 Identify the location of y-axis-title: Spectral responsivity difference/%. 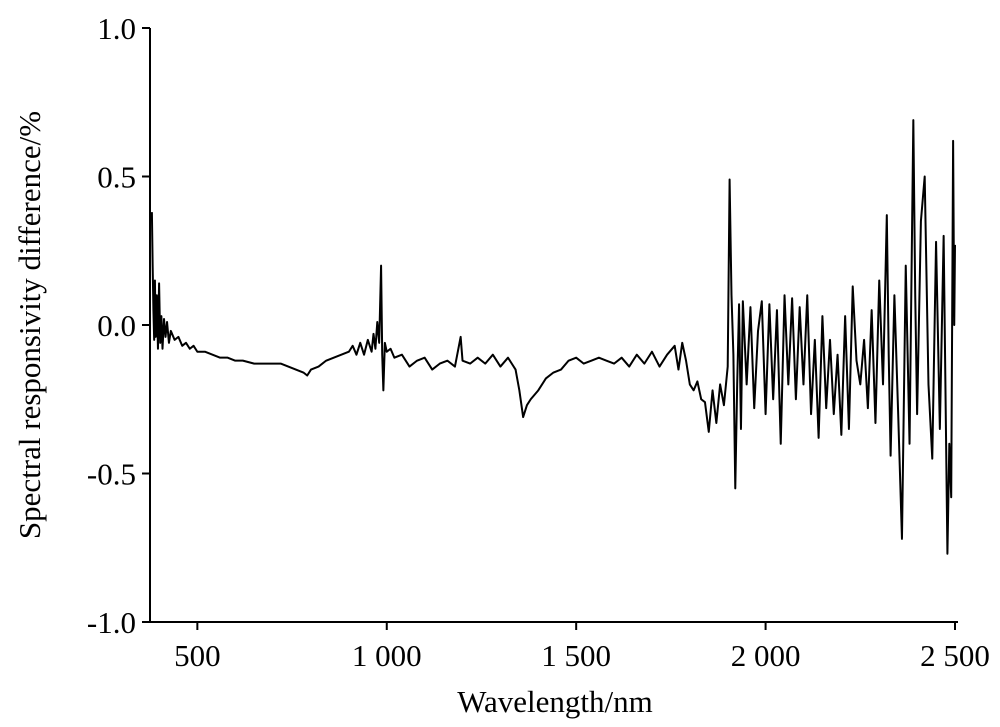
(29, 325).